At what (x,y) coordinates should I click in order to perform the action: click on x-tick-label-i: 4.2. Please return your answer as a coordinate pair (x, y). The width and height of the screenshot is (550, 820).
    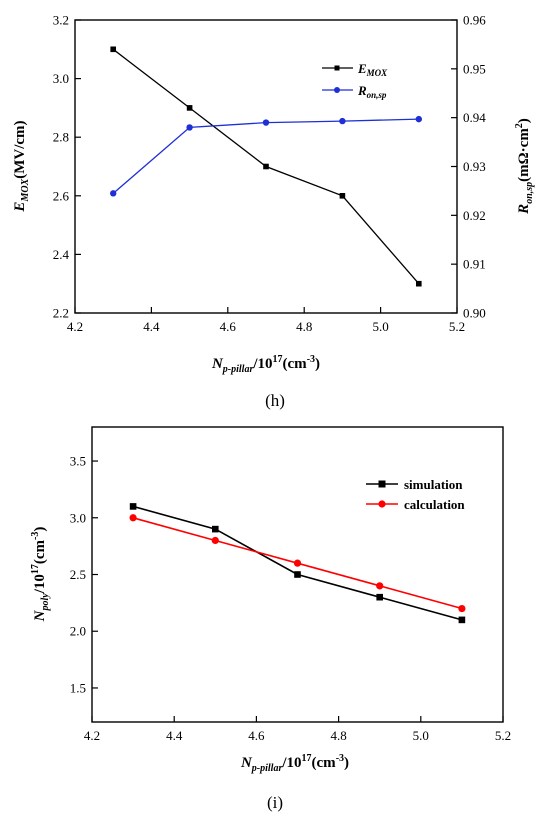
    Looking at the image, I should click on (92, 735).